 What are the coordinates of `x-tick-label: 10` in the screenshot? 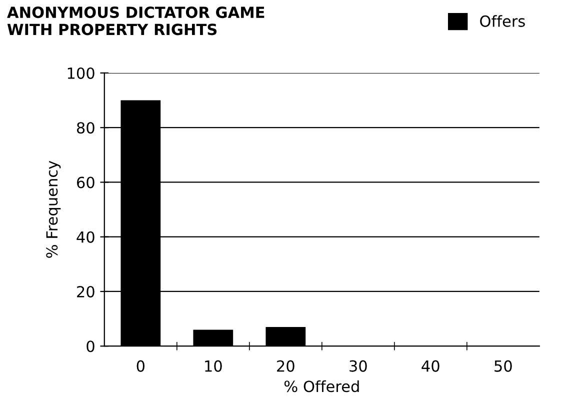 It's located at (213, 366).